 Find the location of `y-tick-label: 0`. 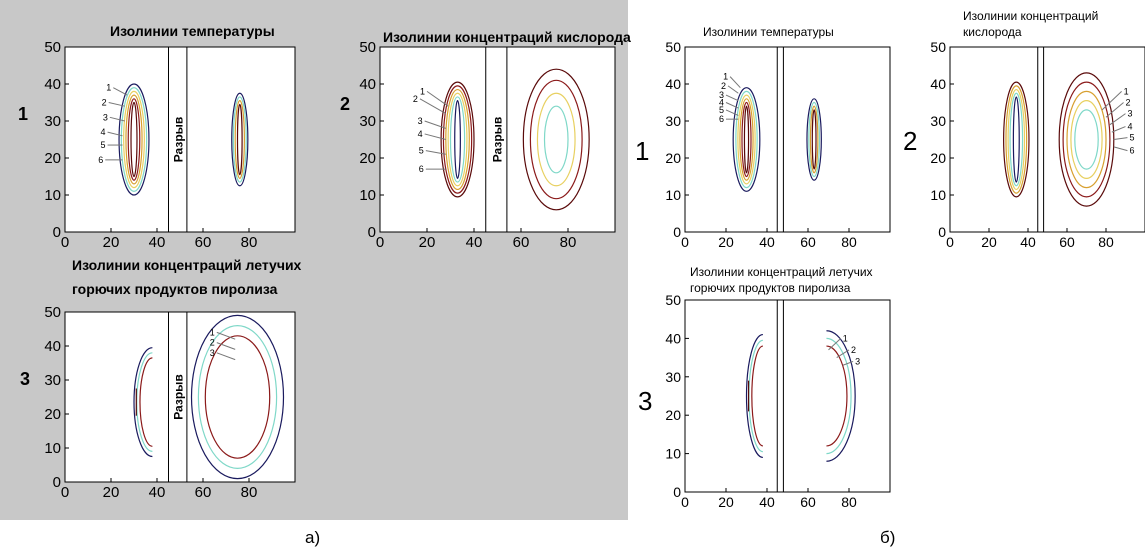

y-tick-label: 0 is located at coordinates (677, 232).